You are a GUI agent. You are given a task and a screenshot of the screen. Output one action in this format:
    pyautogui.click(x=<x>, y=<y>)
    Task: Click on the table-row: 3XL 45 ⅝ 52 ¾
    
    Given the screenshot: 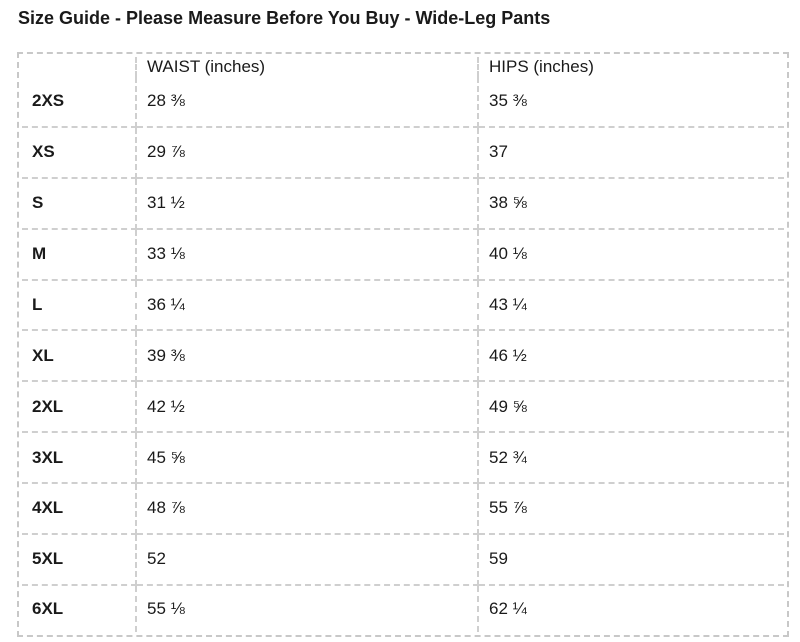 What is the action you would take?
    pyautogui.click(x=403, y=458)
    